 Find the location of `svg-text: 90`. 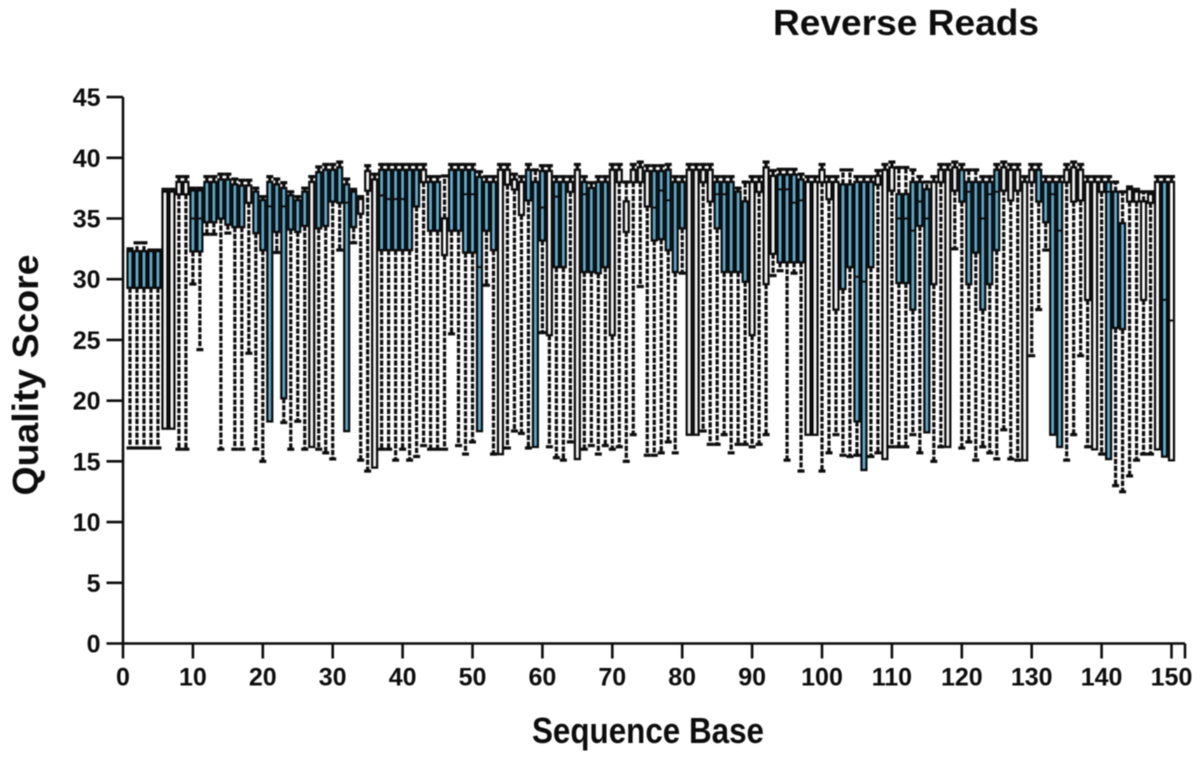

svg-text: 90 is located at coordinates (752, 678).